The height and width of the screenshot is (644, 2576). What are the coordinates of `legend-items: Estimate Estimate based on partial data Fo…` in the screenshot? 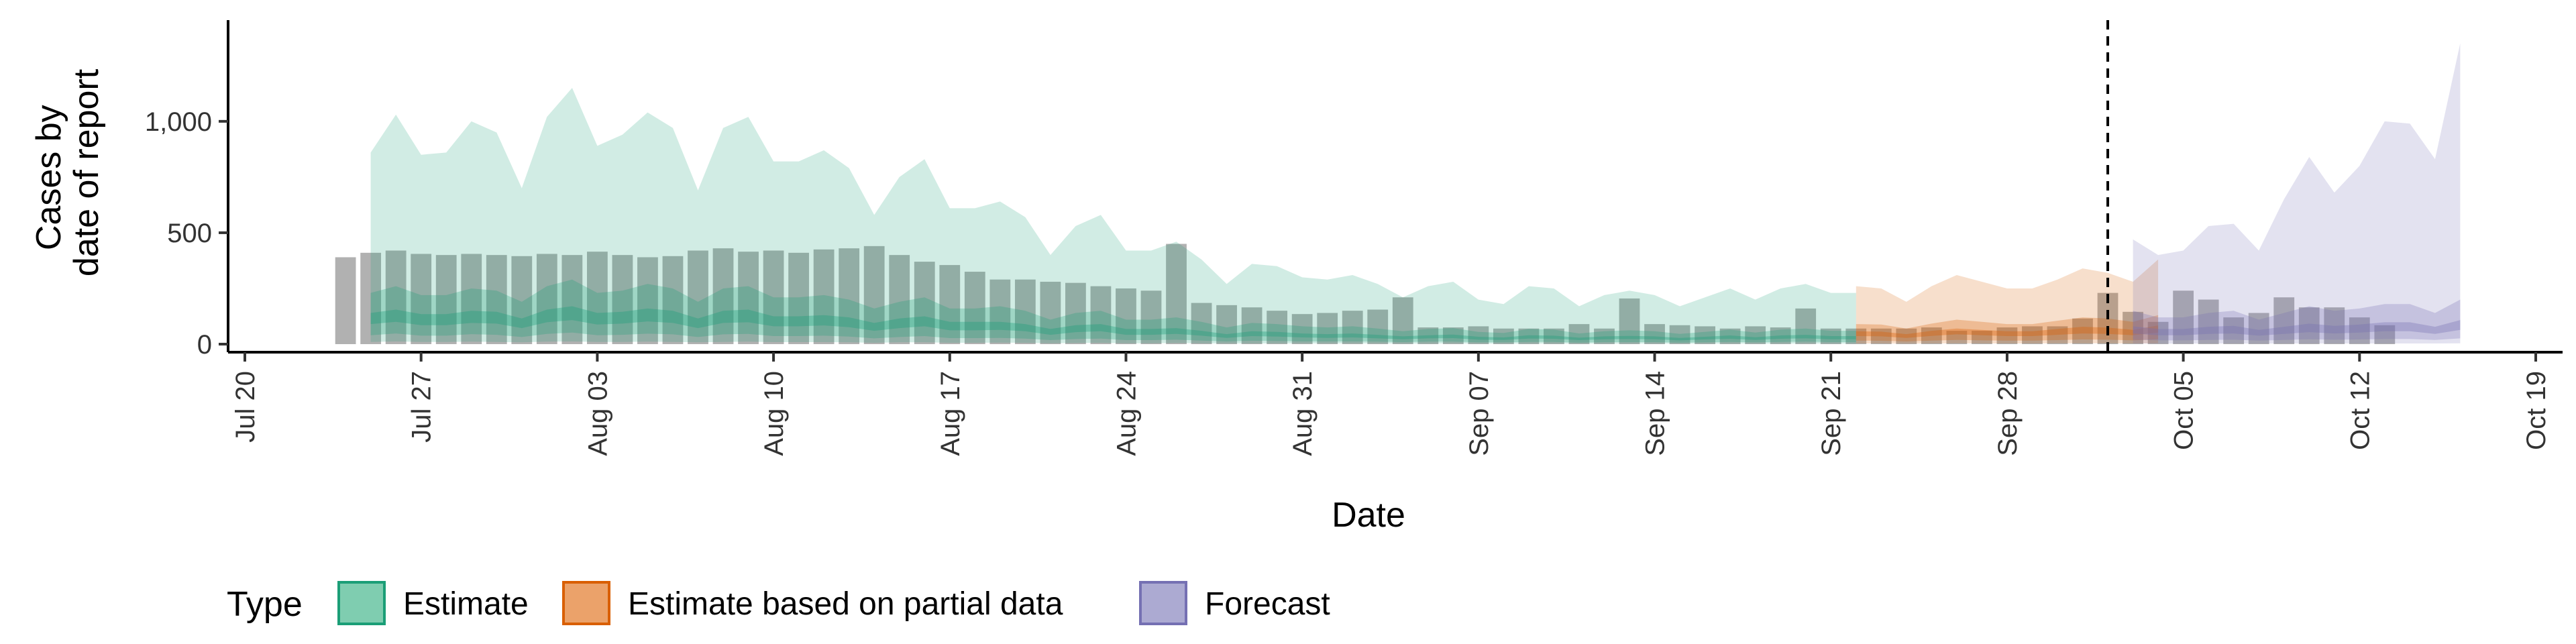 It's located at (833, 603).